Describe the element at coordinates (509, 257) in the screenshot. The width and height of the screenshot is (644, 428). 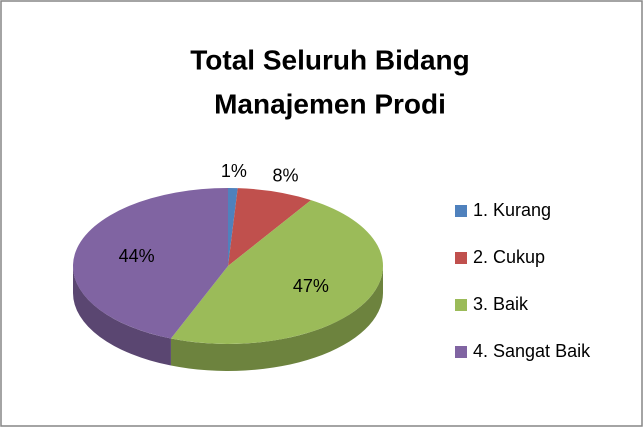
I see `legend-label: 2. Cukup` at that location.